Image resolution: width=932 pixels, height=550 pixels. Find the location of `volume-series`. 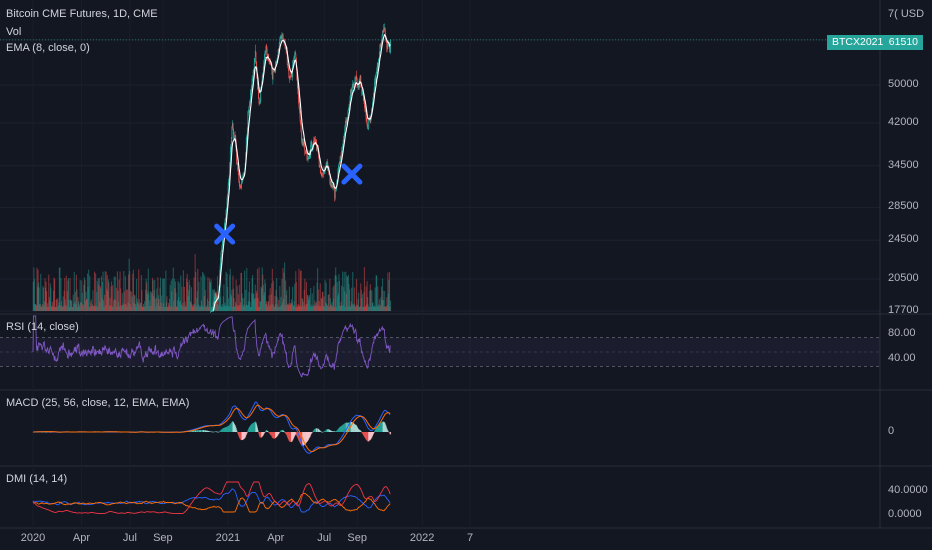

volume-series is located at coordinates (212, 281).